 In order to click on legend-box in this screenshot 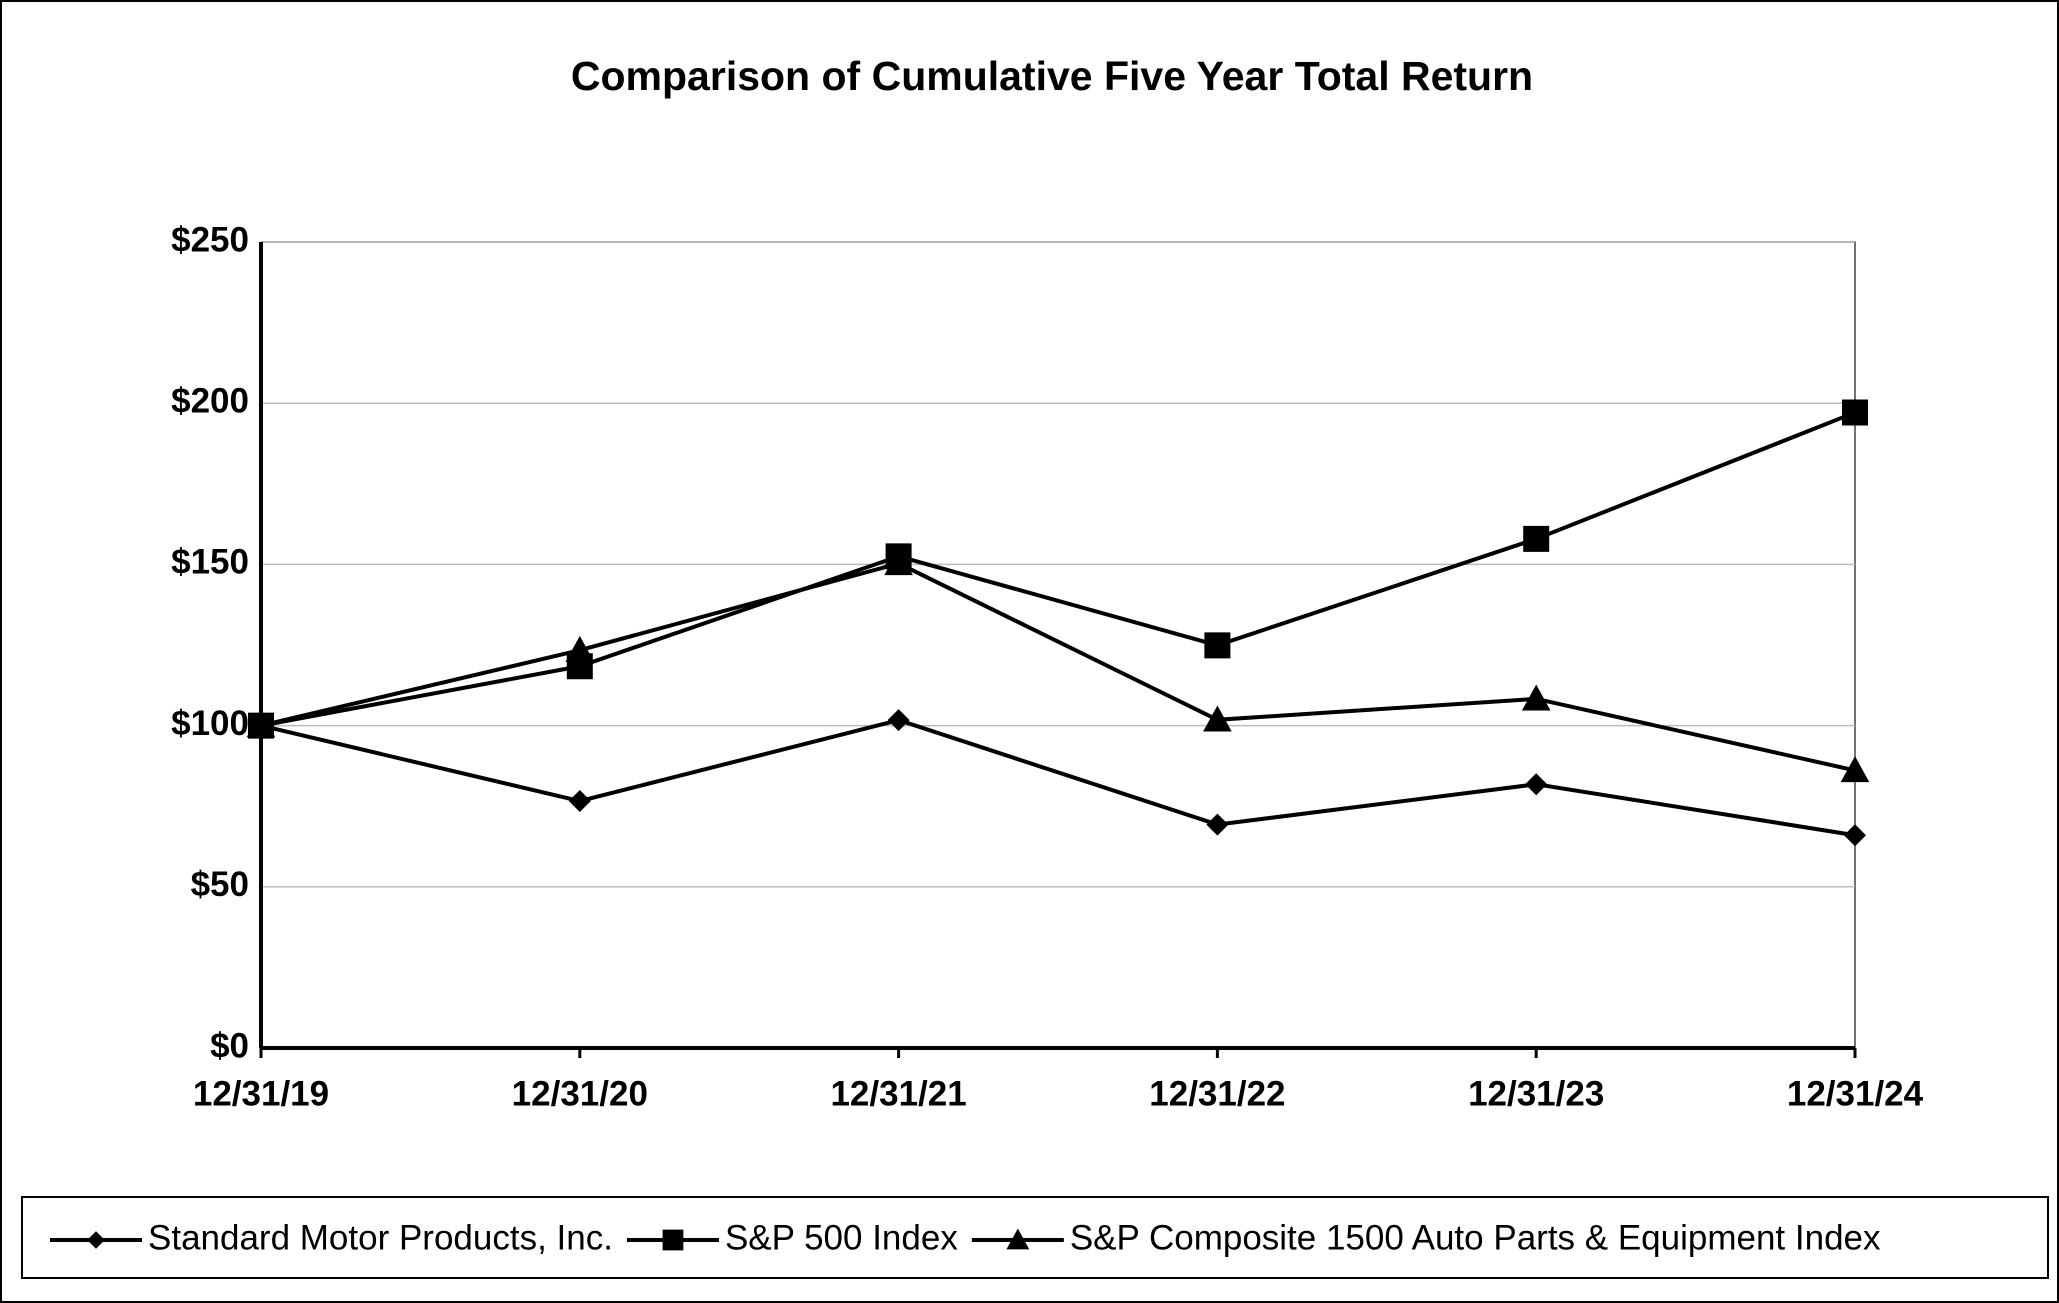, I will do `click(1035, 1237)`.